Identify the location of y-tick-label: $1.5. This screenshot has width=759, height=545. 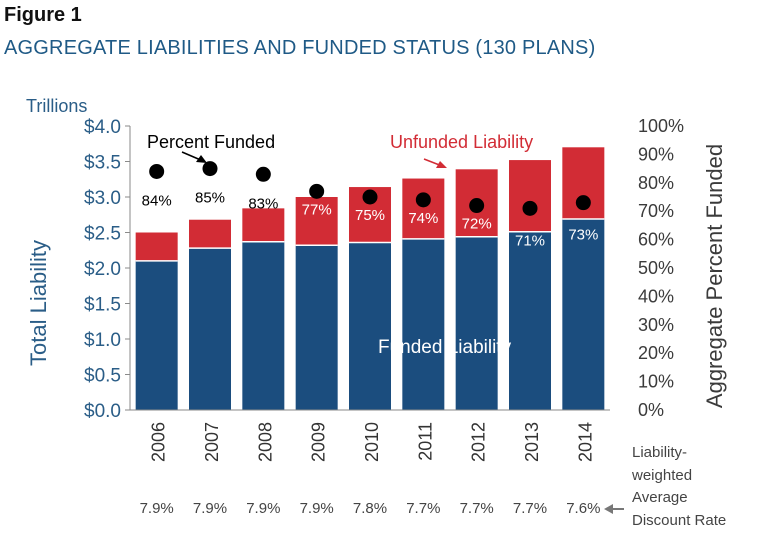
(102, 305).